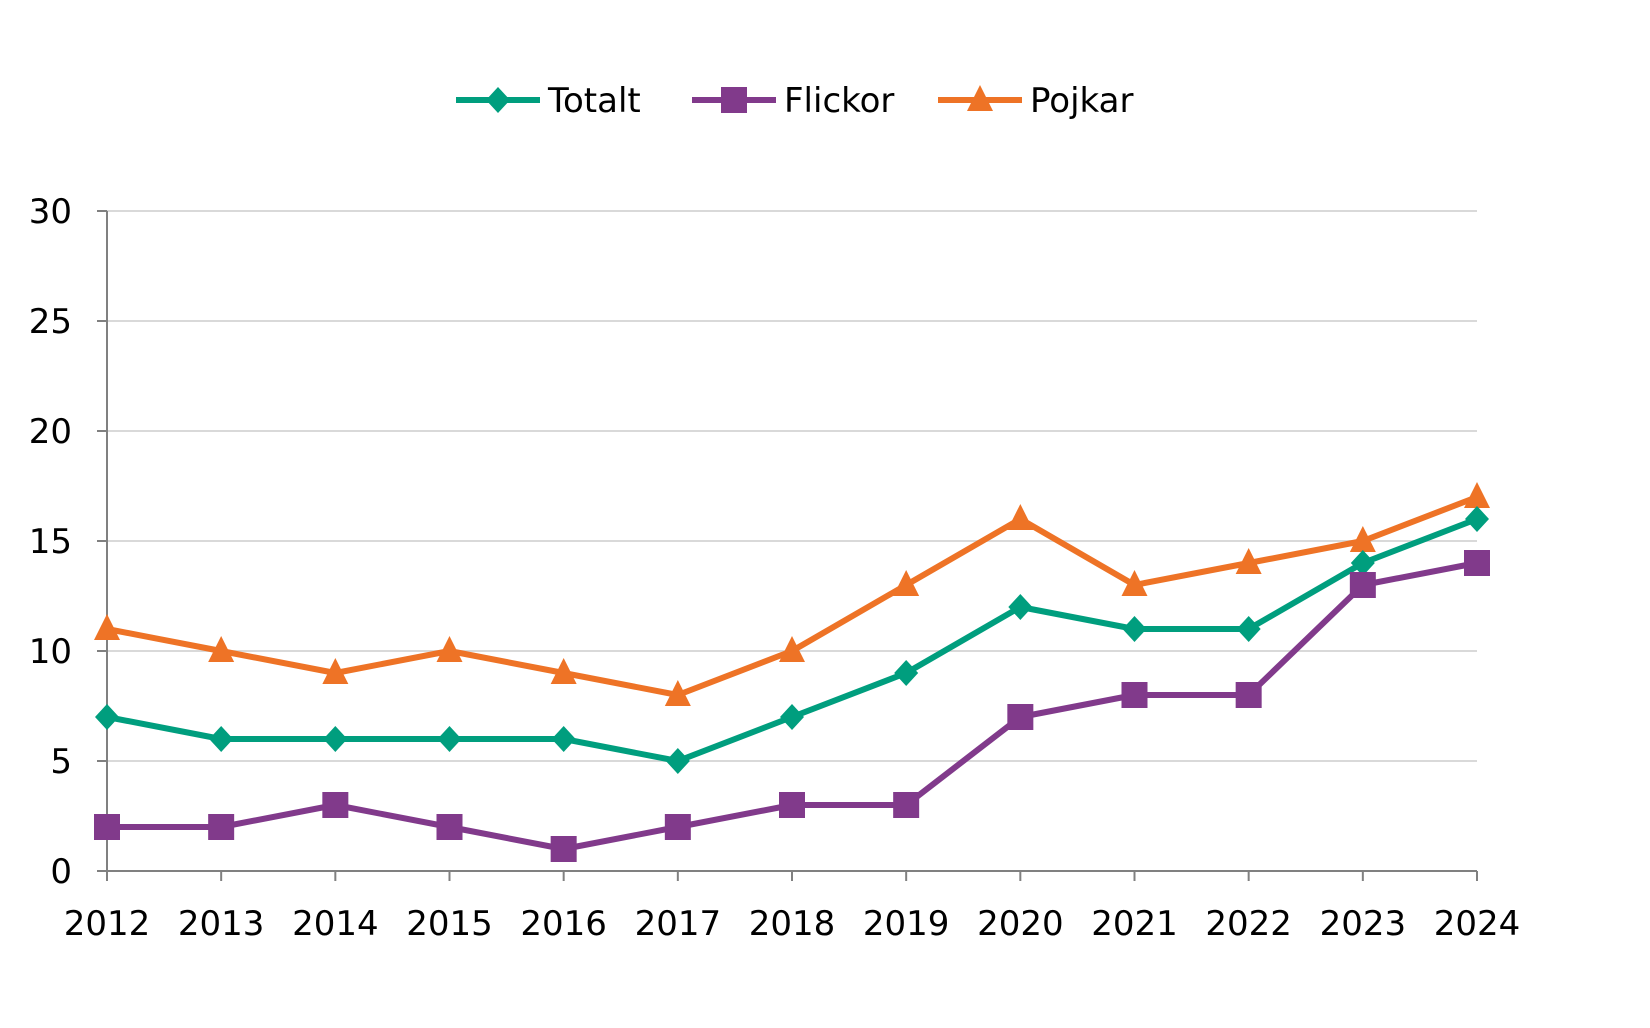 This screenshot has height=1028, width=1650. I want to click on x-tick-label: 2013, so click(221, 924).